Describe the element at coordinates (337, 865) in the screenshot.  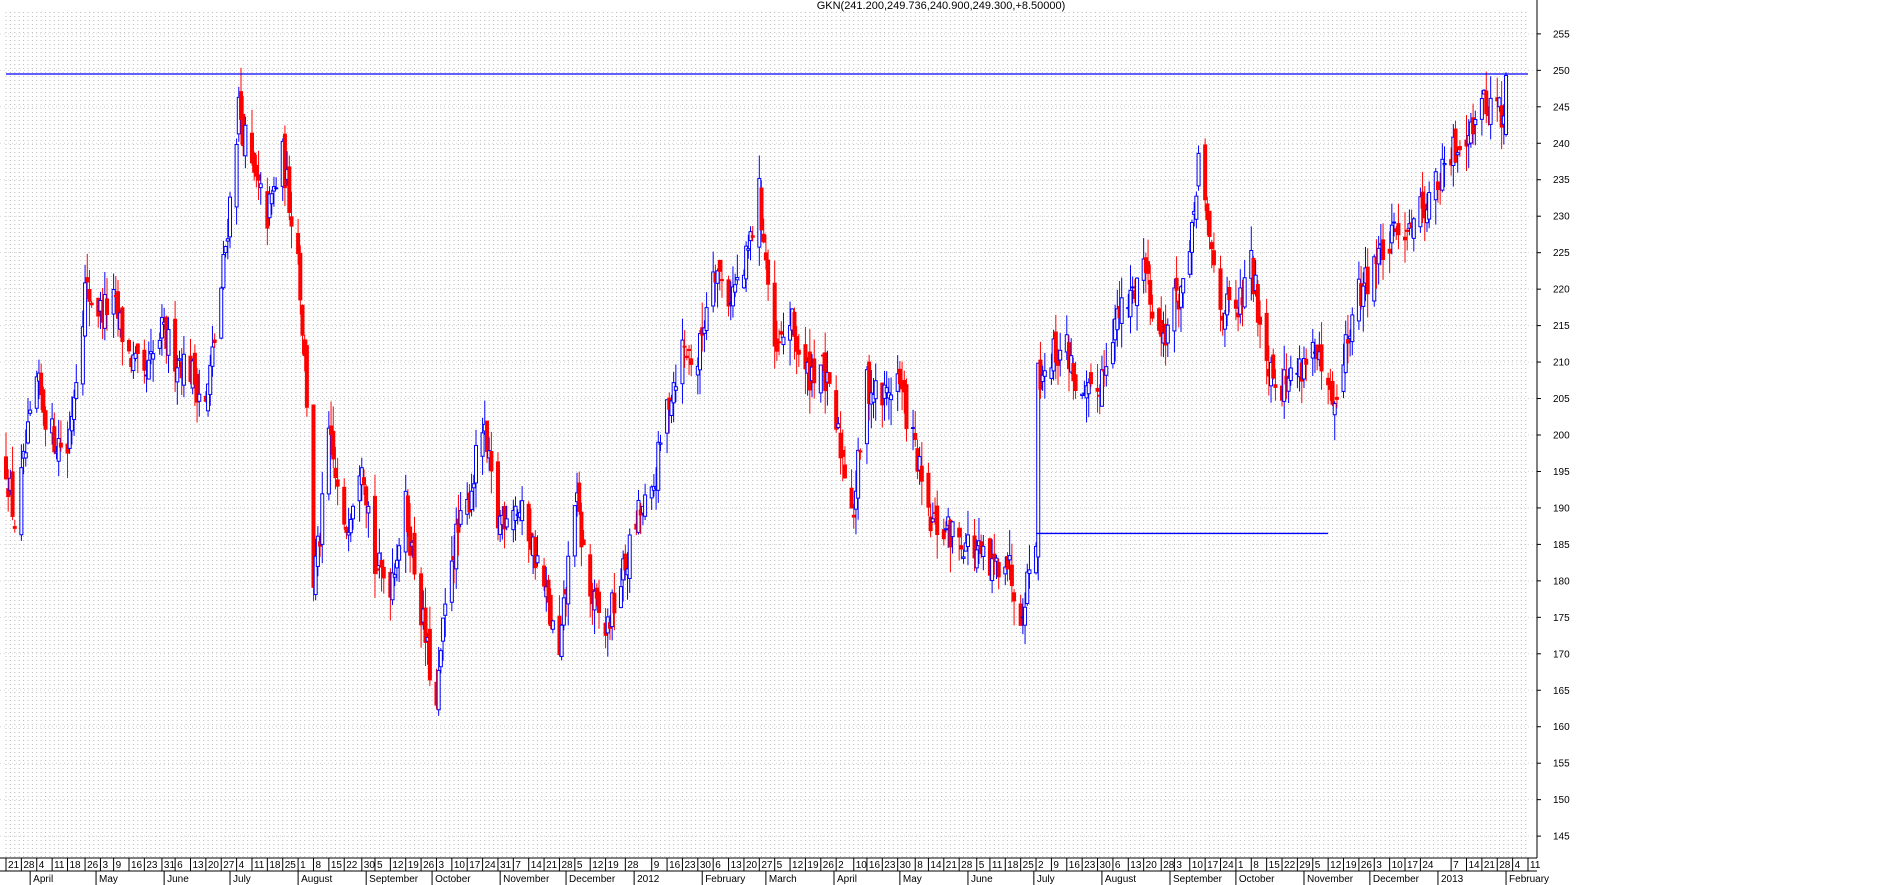
I see `x-tick-label: 15` at that location.